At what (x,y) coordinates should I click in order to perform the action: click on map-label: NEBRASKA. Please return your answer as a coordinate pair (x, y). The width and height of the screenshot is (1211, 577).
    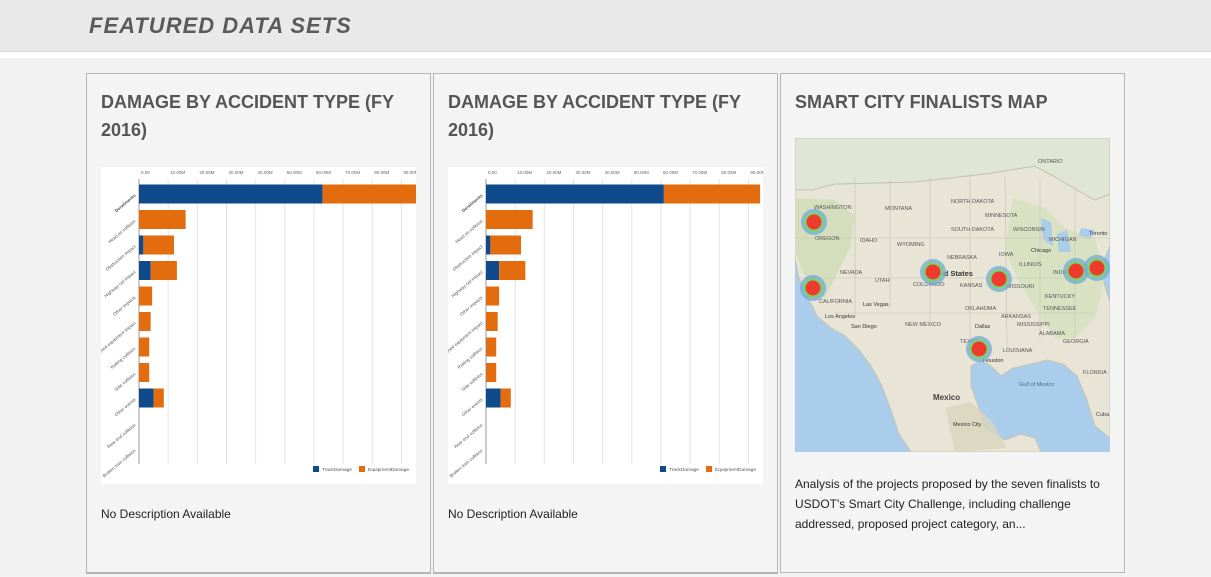
    Looking at the image, I should click on (962, 258).